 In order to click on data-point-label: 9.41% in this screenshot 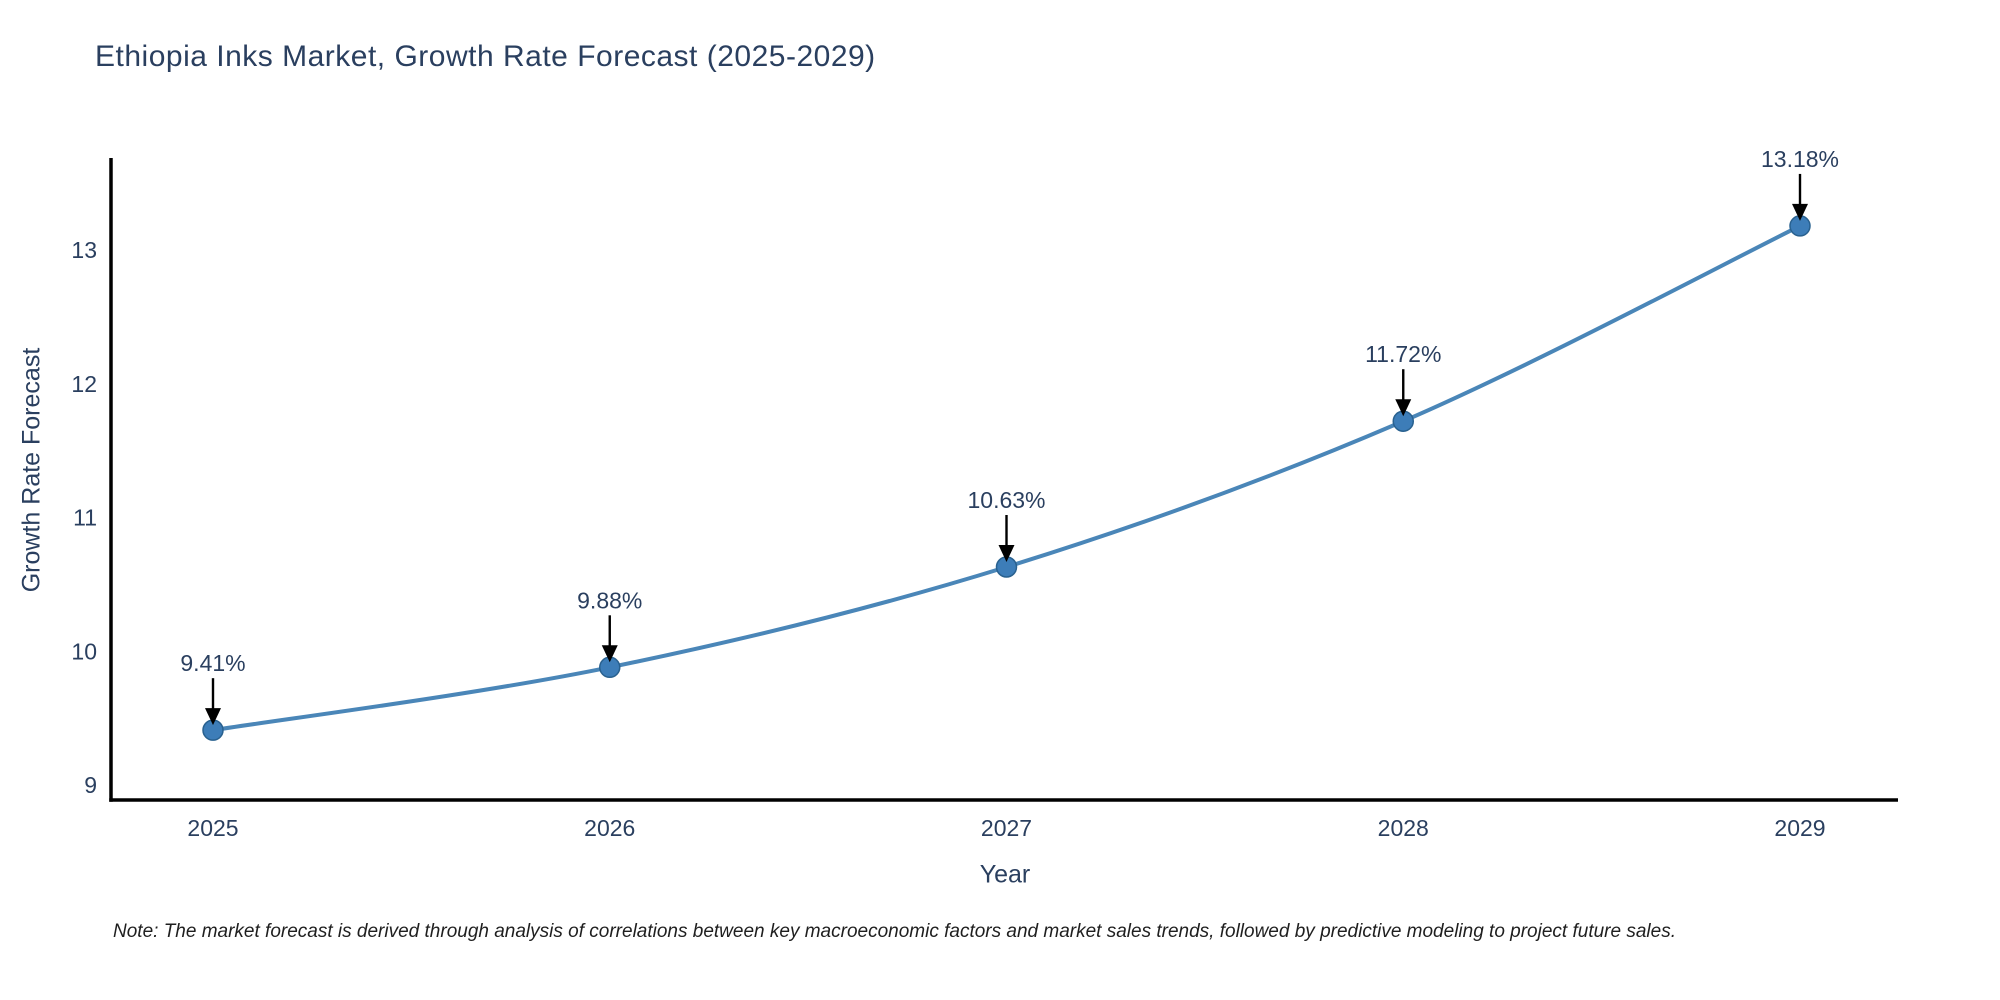, I will do `click(212, 663)`.